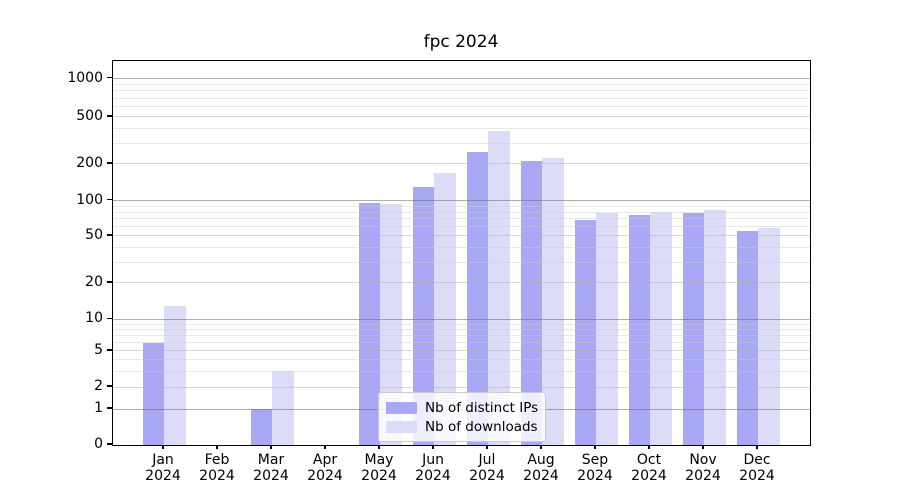 The image size is (900, 500). What do you see at coordinates (217, 460) in the screenshot?
I see `x-tick-month: Feb` at bounding box center [217, 460].